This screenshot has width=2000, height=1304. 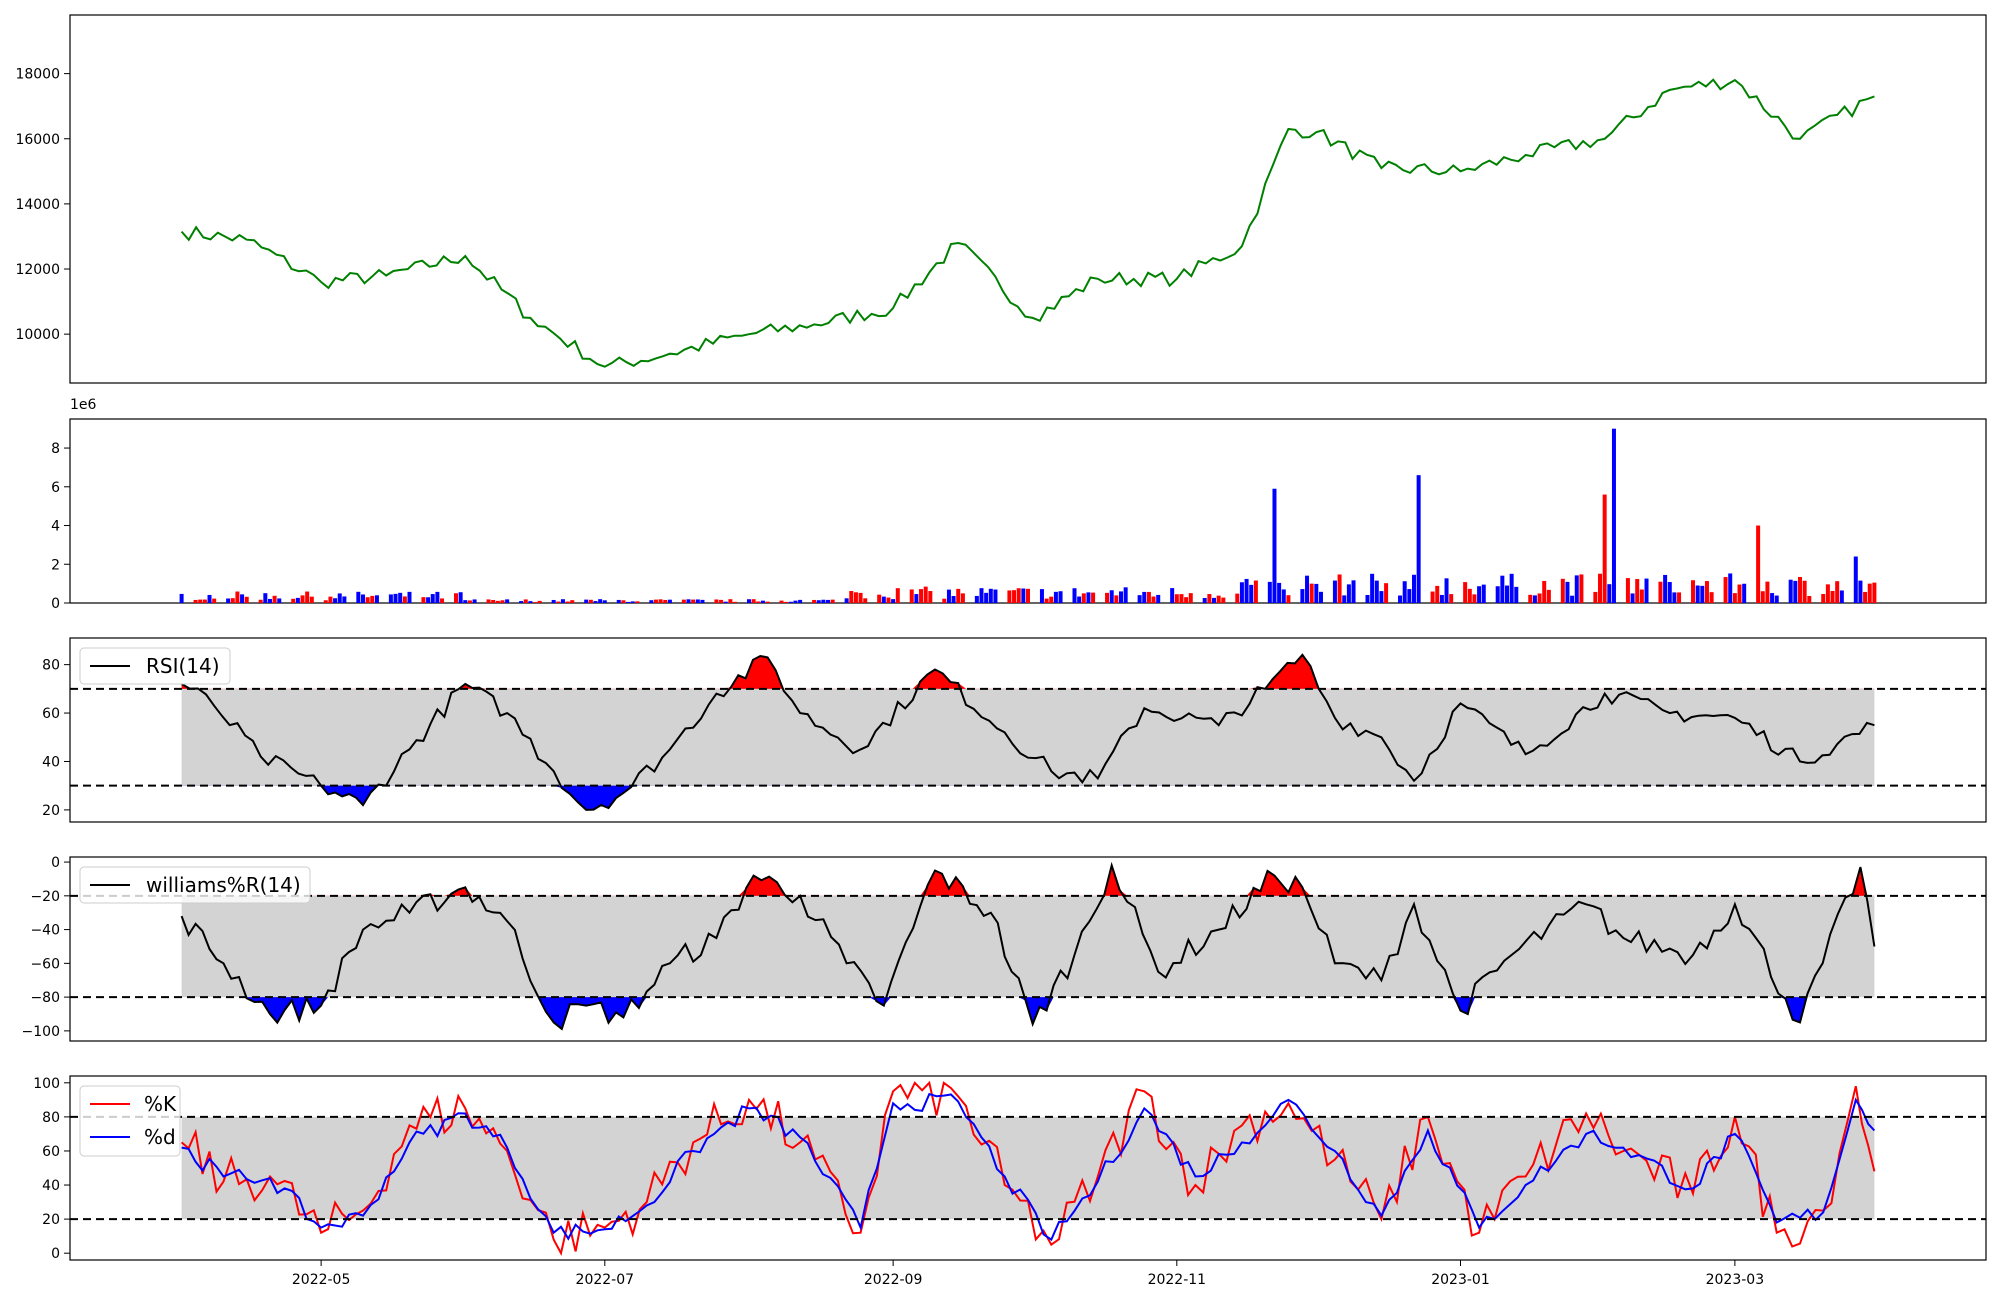 I want to click on rsi-ytick-label: 20, so click(x=51, y=811).